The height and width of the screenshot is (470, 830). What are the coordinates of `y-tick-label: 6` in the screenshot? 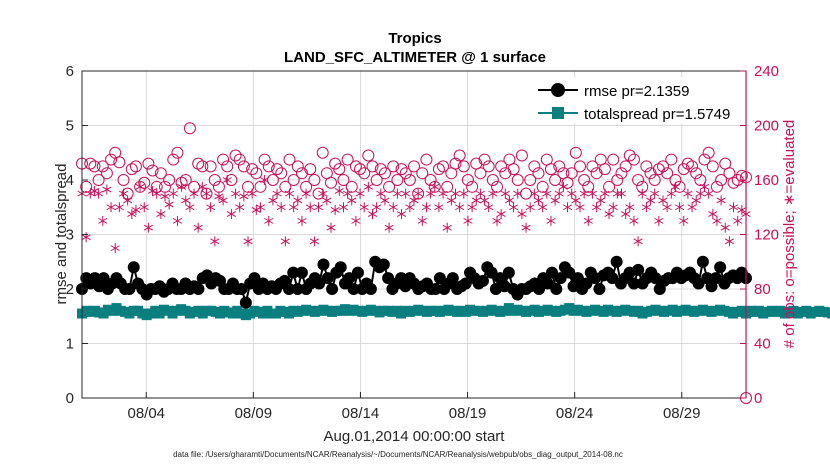 It's located at (70, 71).